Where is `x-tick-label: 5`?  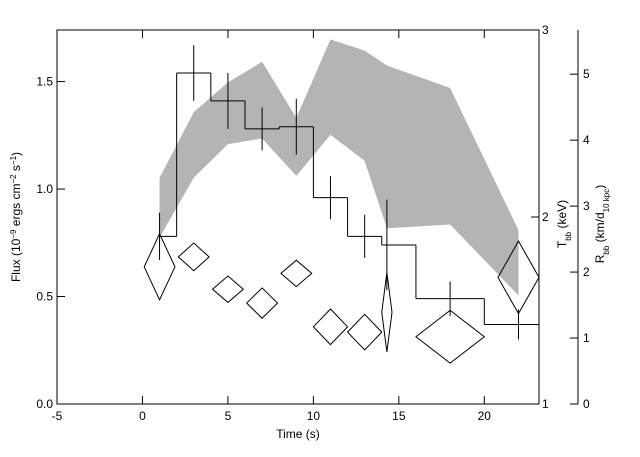
x-tick-label: 5 is located at coordinates (228, 416).